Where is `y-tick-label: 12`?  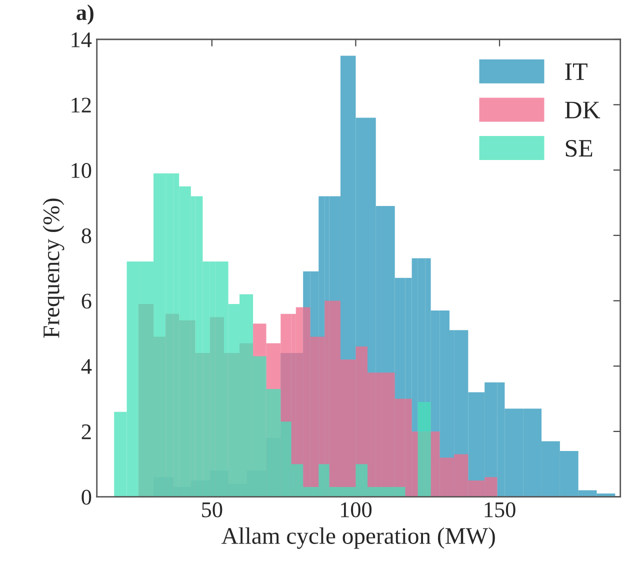 y-tick-label: 12 is located at coordinates (81, 105).